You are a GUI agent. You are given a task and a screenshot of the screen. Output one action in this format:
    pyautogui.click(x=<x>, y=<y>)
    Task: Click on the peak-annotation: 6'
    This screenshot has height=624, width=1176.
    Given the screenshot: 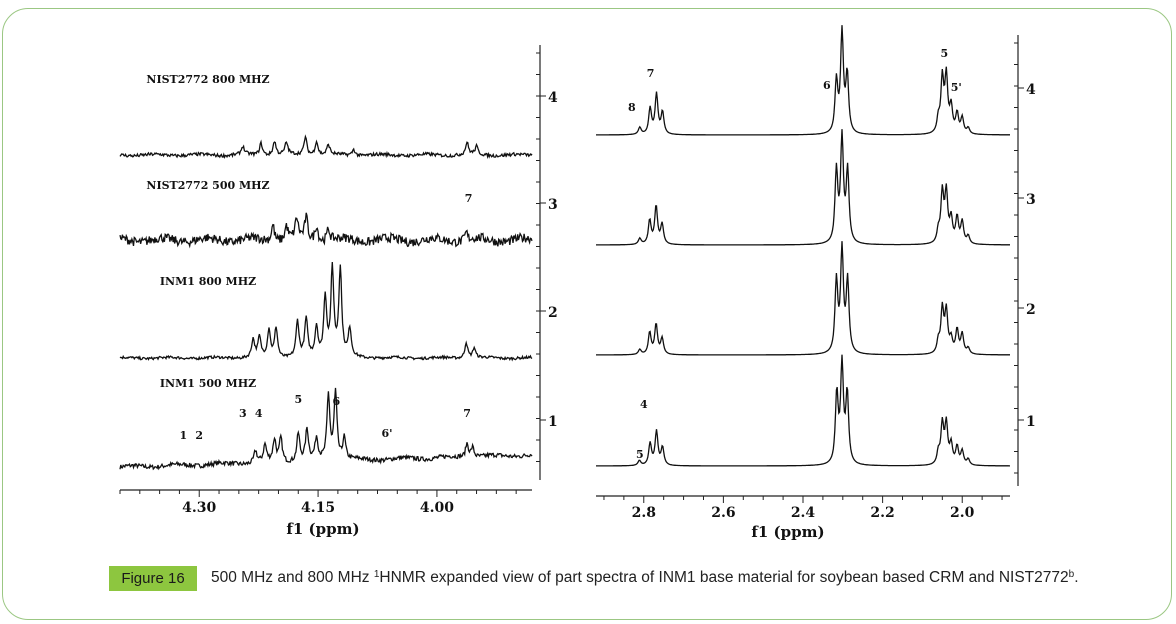 What is the action you would take?
    pyautogui.click(x=386, y=433)
    